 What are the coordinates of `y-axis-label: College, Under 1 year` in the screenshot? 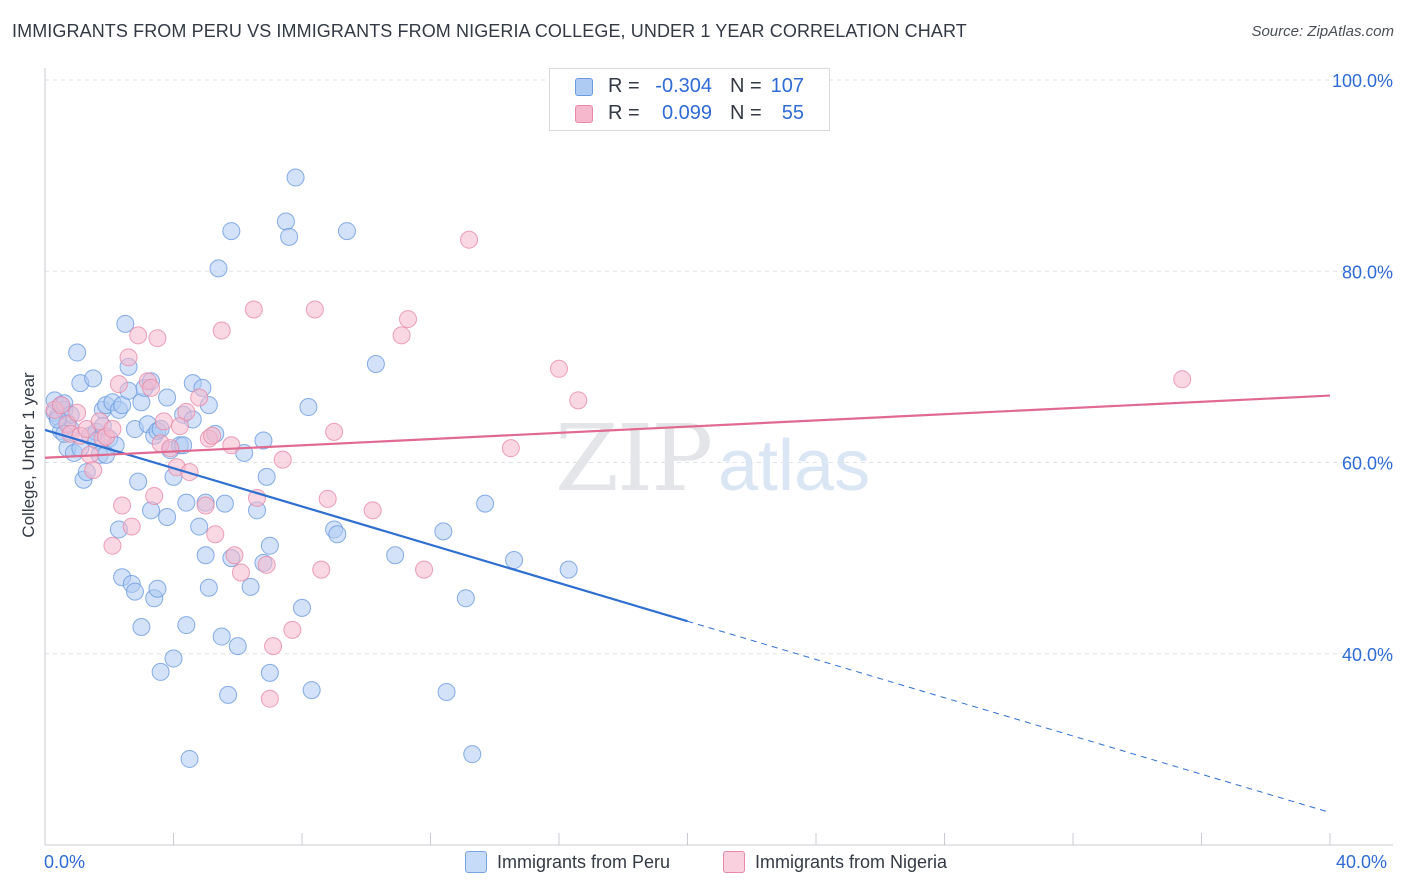 It's located at (28, 455).